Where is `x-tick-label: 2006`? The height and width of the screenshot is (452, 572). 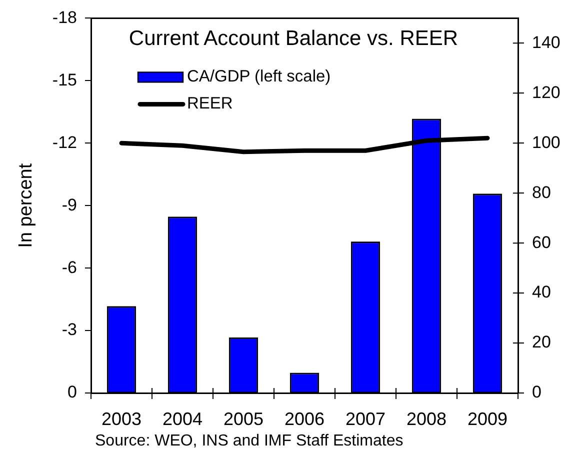 x-tick-label: 2006 is located at coordinates (304, 418).